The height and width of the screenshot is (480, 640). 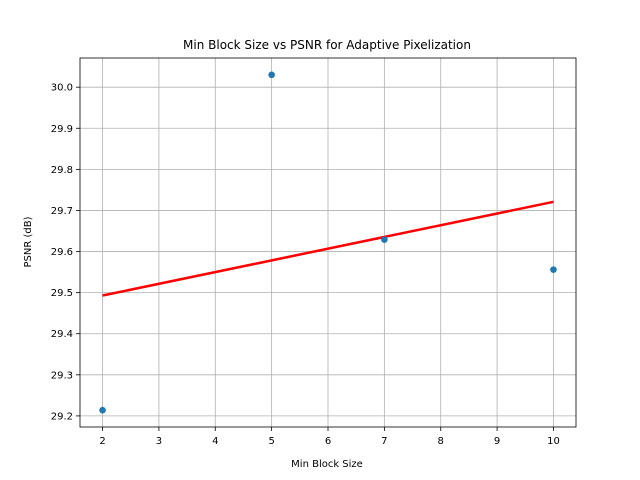 I want to click on x-tick-label: 6, so click(x=328, y=441).